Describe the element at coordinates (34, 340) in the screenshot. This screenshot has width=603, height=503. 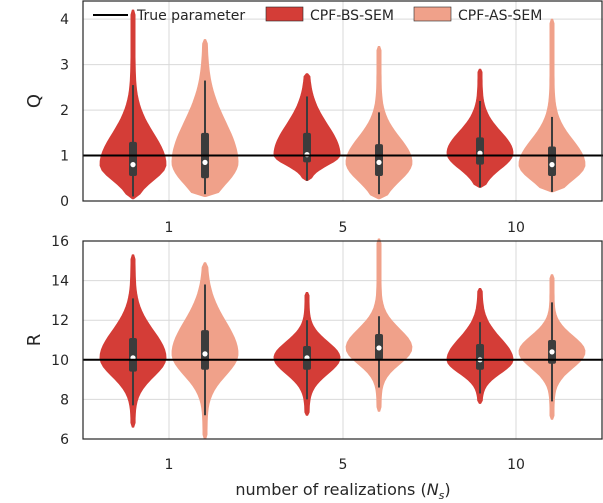
I see `y-axis-label: R` at that location.